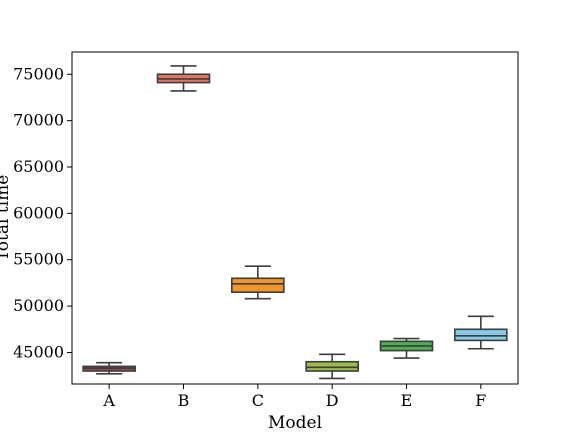 The image size is (576, 432). I want to click on box-D, so click(332, 366).